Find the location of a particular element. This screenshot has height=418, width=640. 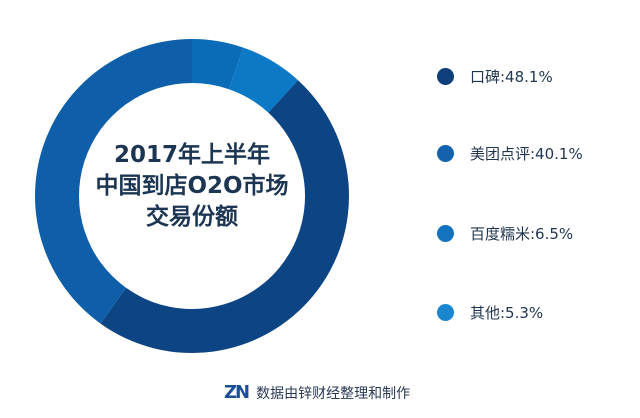

slice-其他 is located at coordinates (218, 64).